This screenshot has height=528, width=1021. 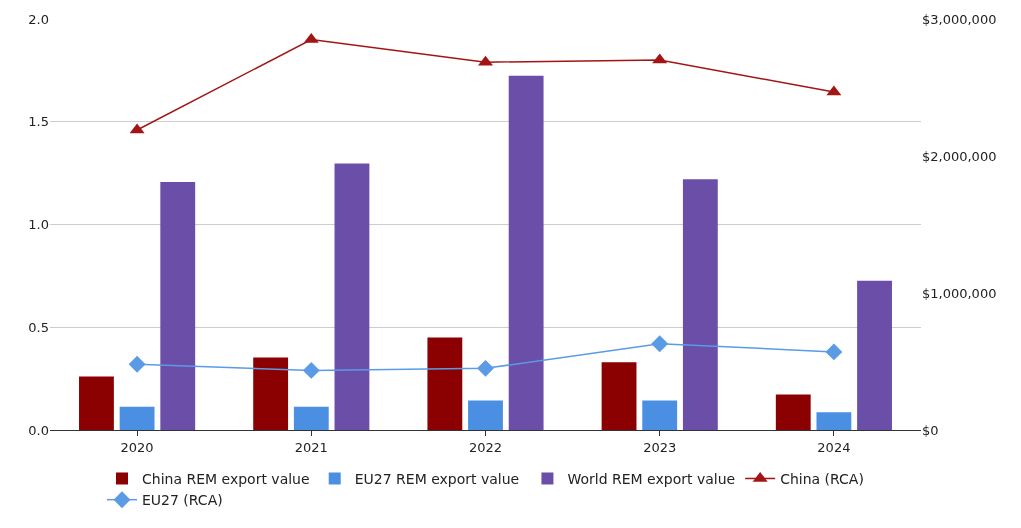 I want to click on y2-tick-label: $0, so click(x=930, y=430).